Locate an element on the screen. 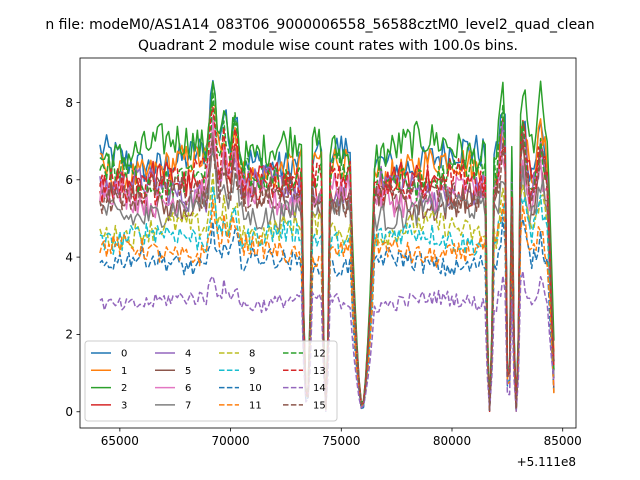  legend-label-8: 8 is located at coordinates (252, 354).